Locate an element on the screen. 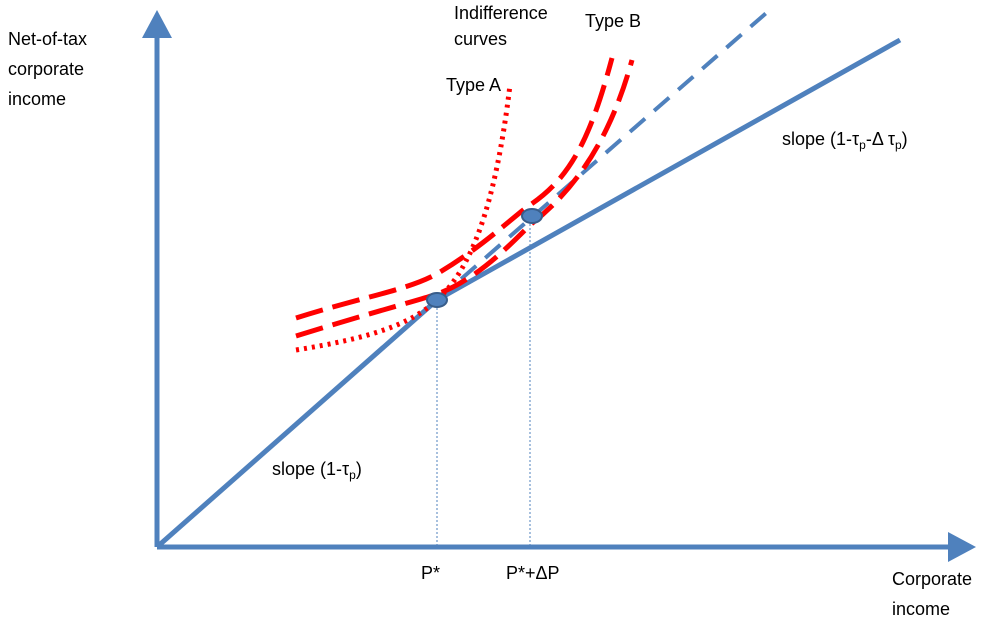 The height and width of the screenshot is (624, 1006). point-p-star-dp is located at coordinates (532, 216).